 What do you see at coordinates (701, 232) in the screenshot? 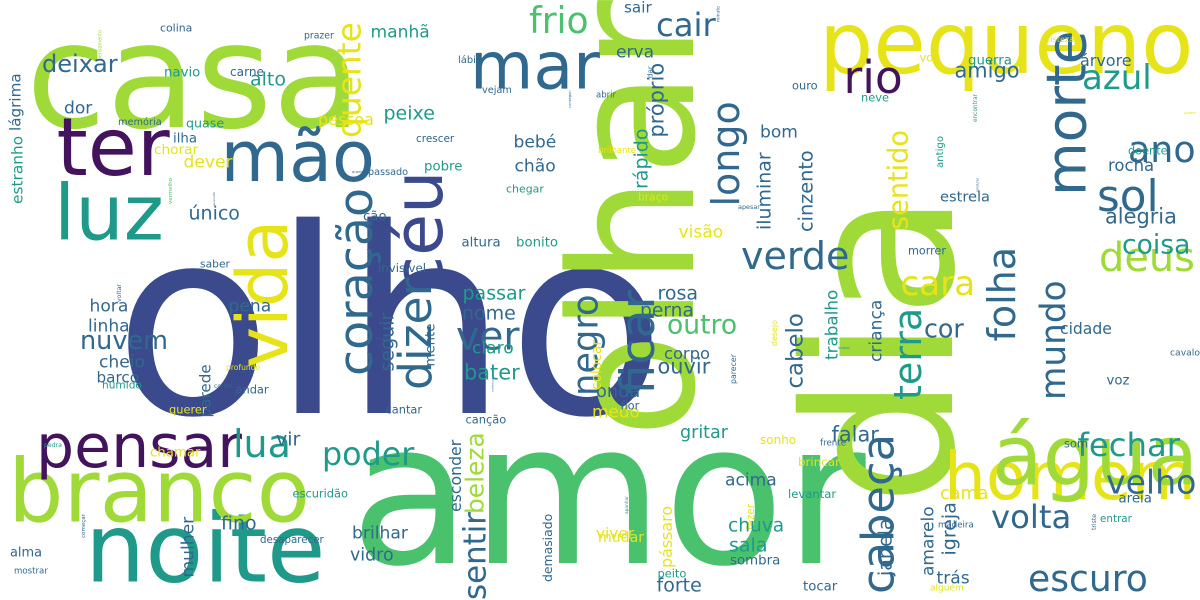
I see `word-visão: visão` at bounding box center [701, 232].